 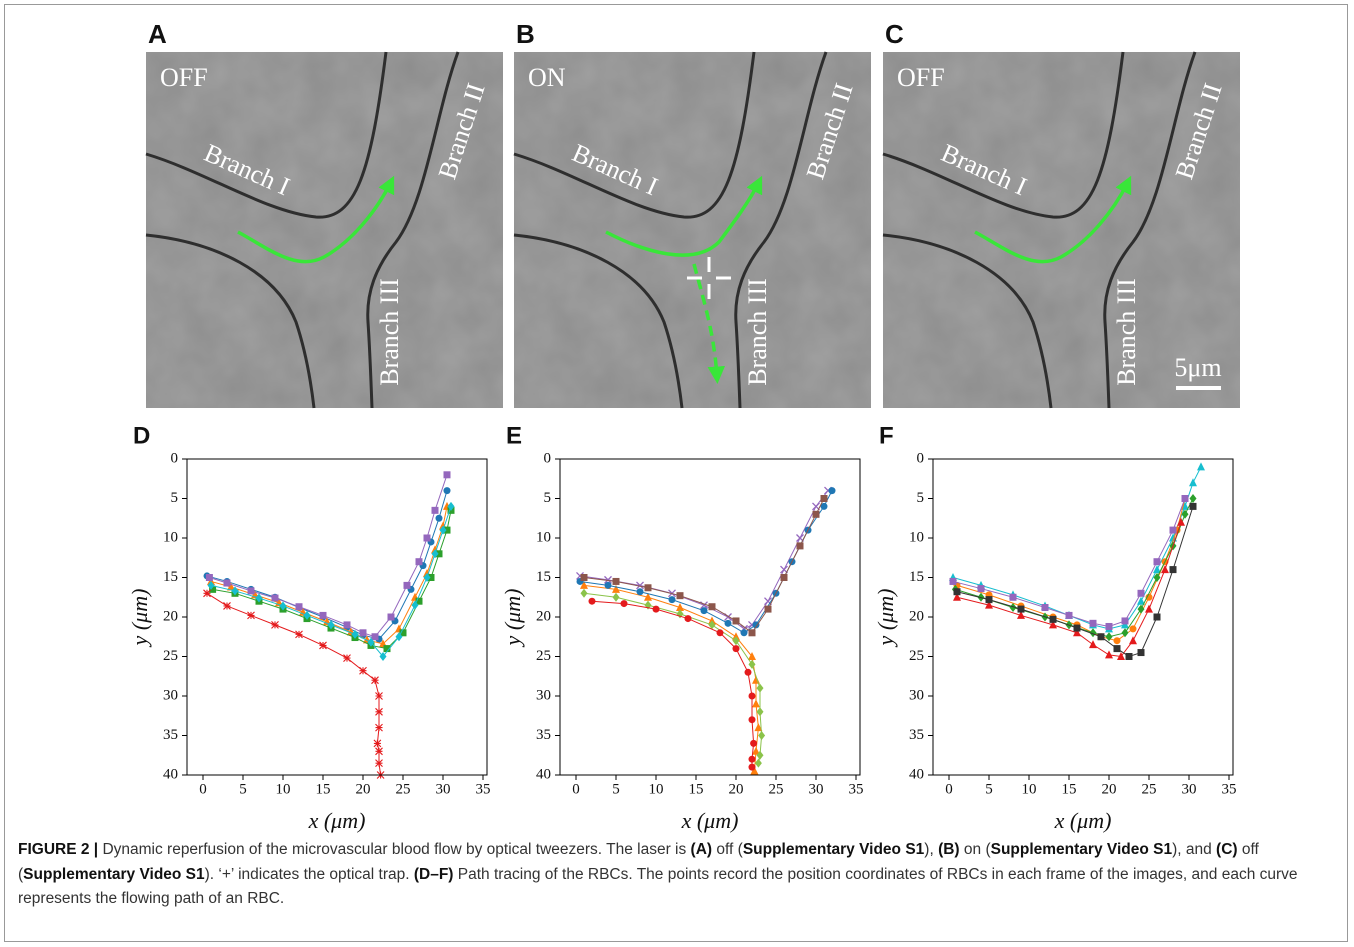 I want to click on x-tick-label: 25, so click(x=1149, y=789).